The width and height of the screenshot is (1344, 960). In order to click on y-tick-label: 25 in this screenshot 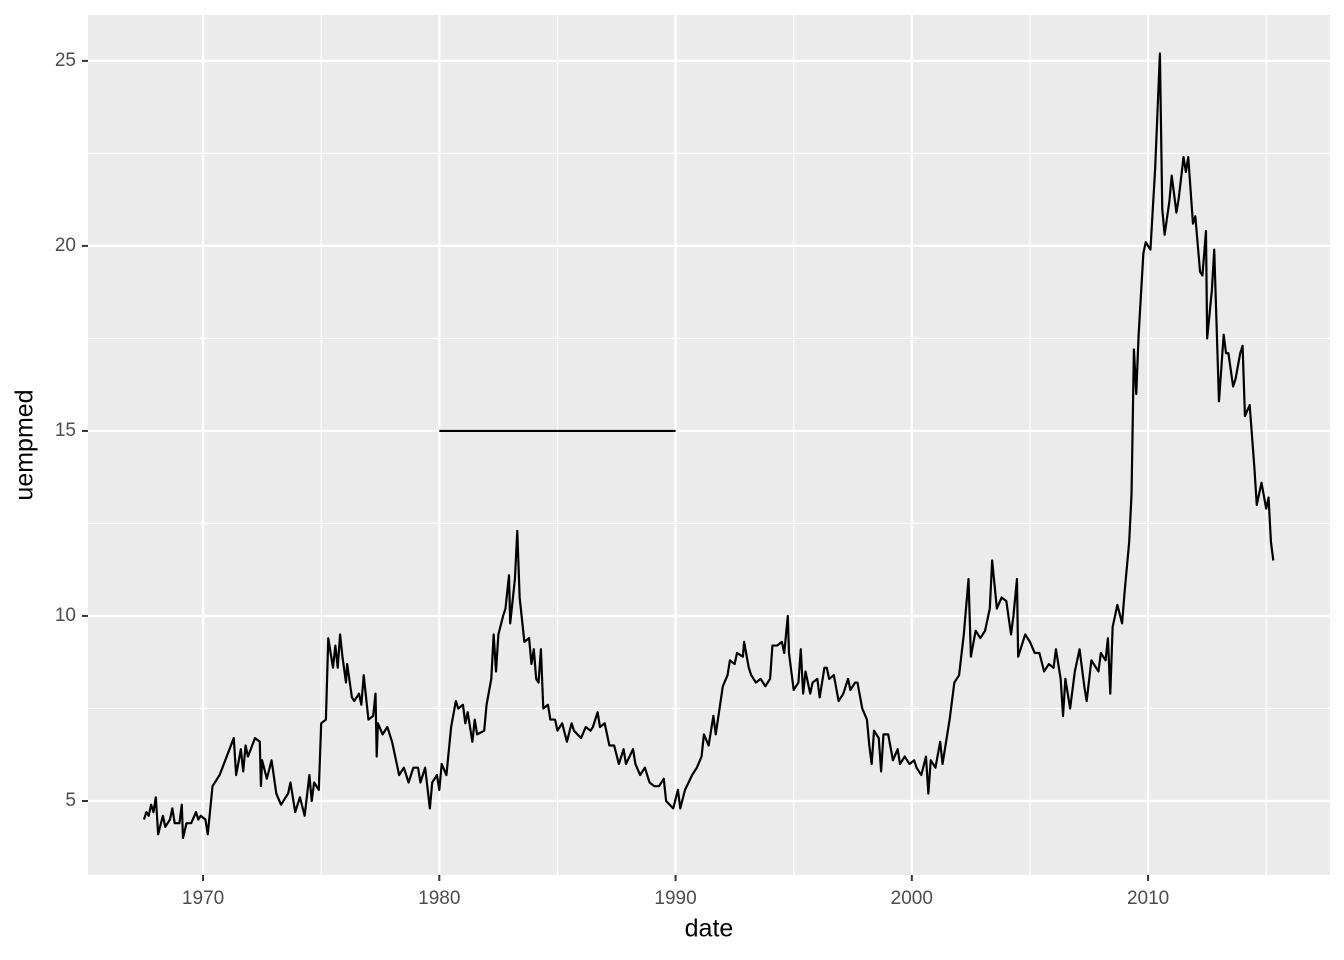, I will do `click(65, 60)`.